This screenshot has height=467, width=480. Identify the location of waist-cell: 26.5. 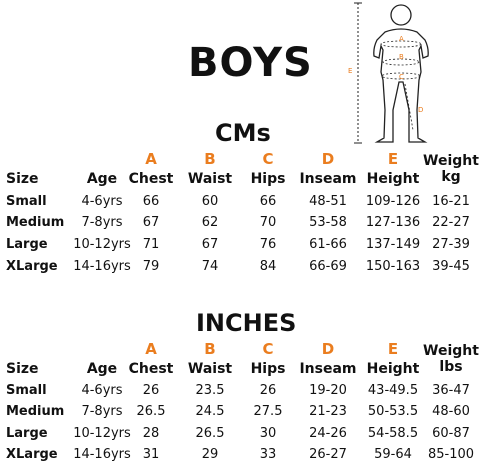
(210, 433).